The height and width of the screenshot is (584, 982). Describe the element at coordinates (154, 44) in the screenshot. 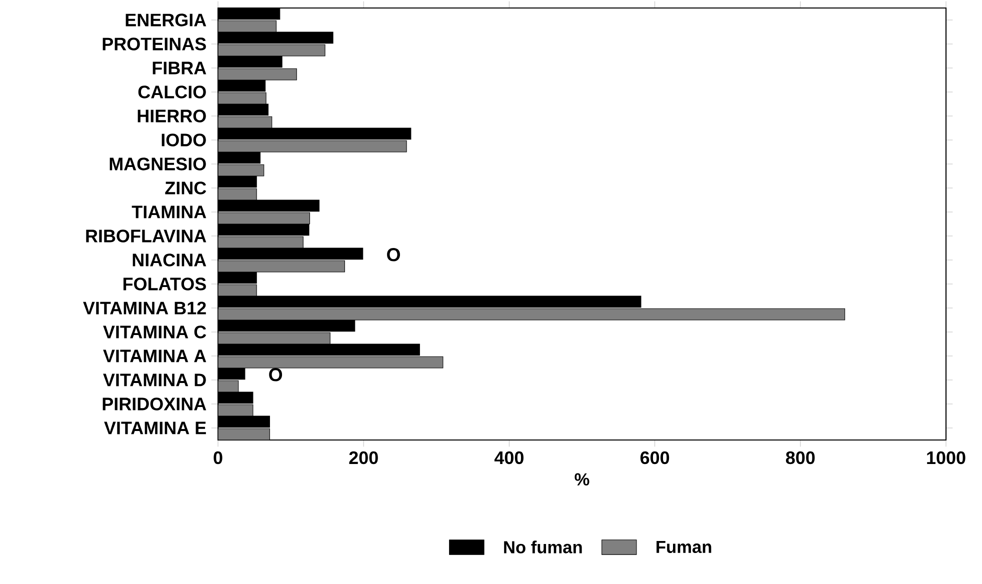

I see `y-tick-label: PROTEINAS` at that location.